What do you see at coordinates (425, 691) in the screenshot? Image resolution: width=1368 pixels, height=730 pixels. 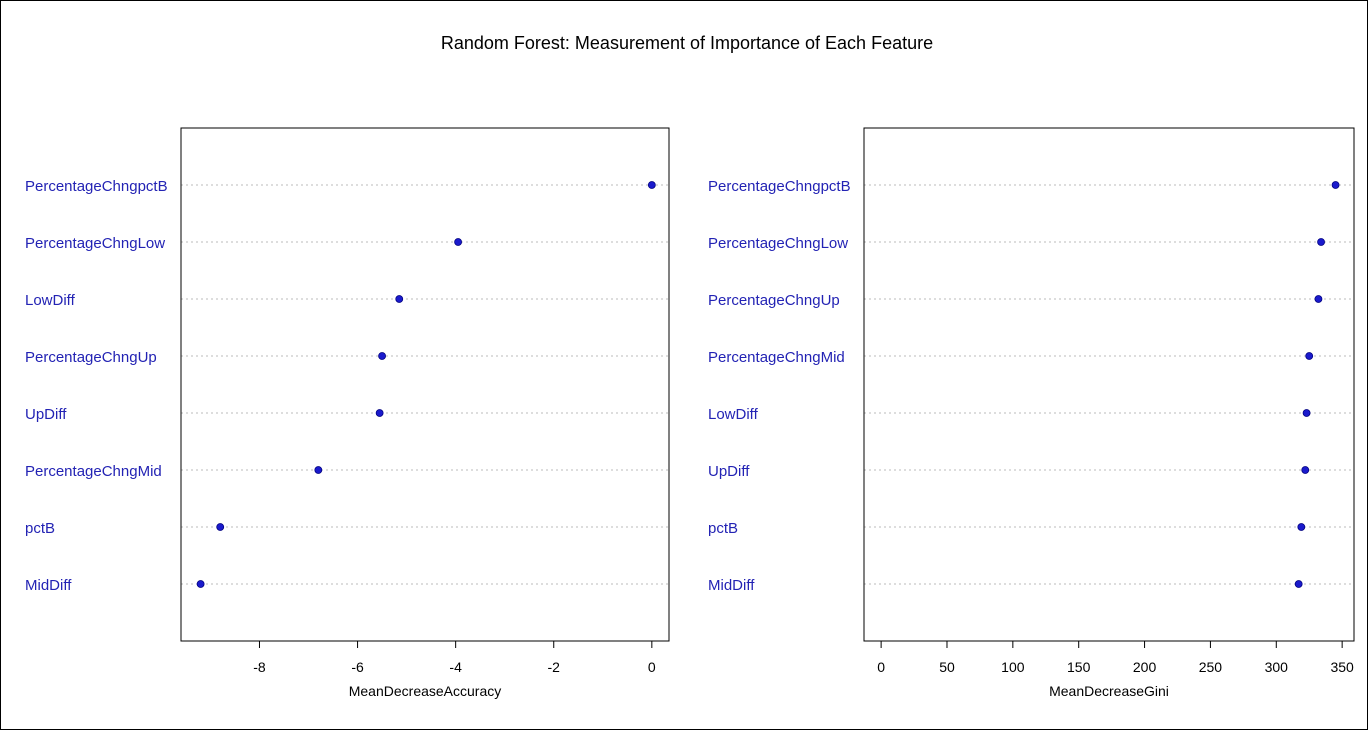 I see `x-axis-title: MeanDecreaseAccuracy` at bounding box center [425, 691].